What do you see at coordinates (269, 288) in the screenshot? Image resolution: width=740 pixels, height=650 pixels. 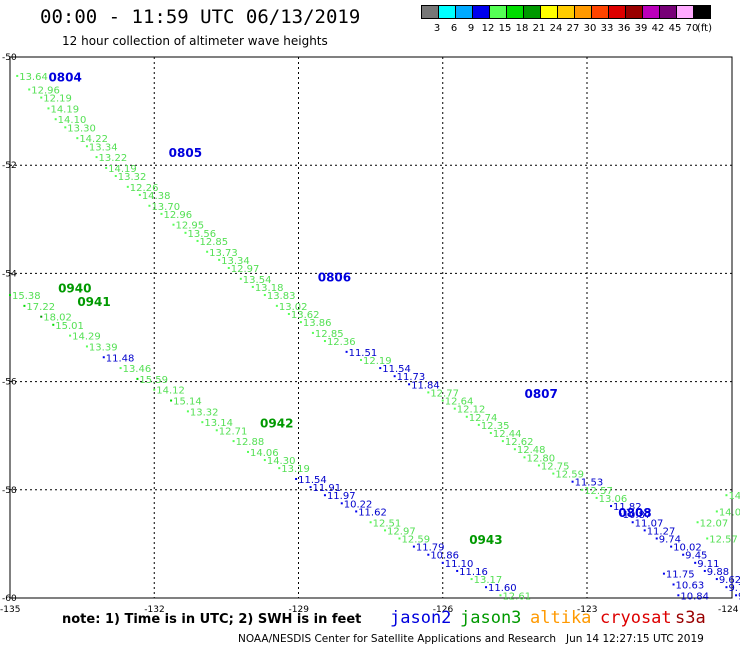 I see `wave-height-label: 13.18` at bounding box center [269, 288].